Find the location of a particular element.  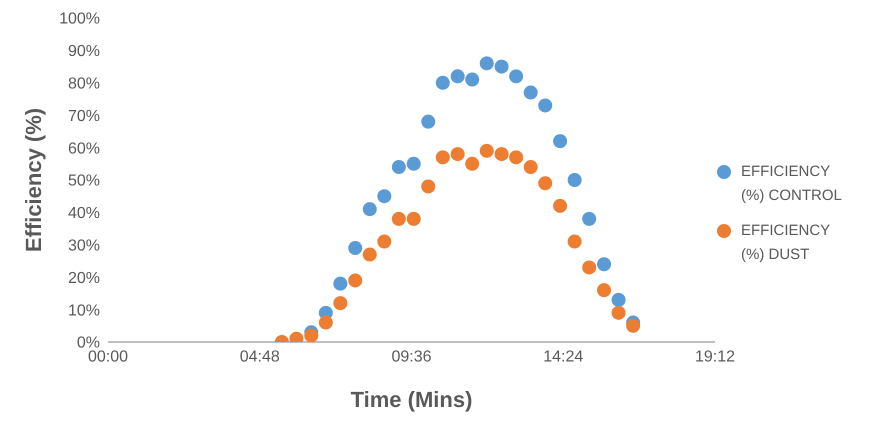

y-tick-label: 90% is located at coordinates (84, 51).